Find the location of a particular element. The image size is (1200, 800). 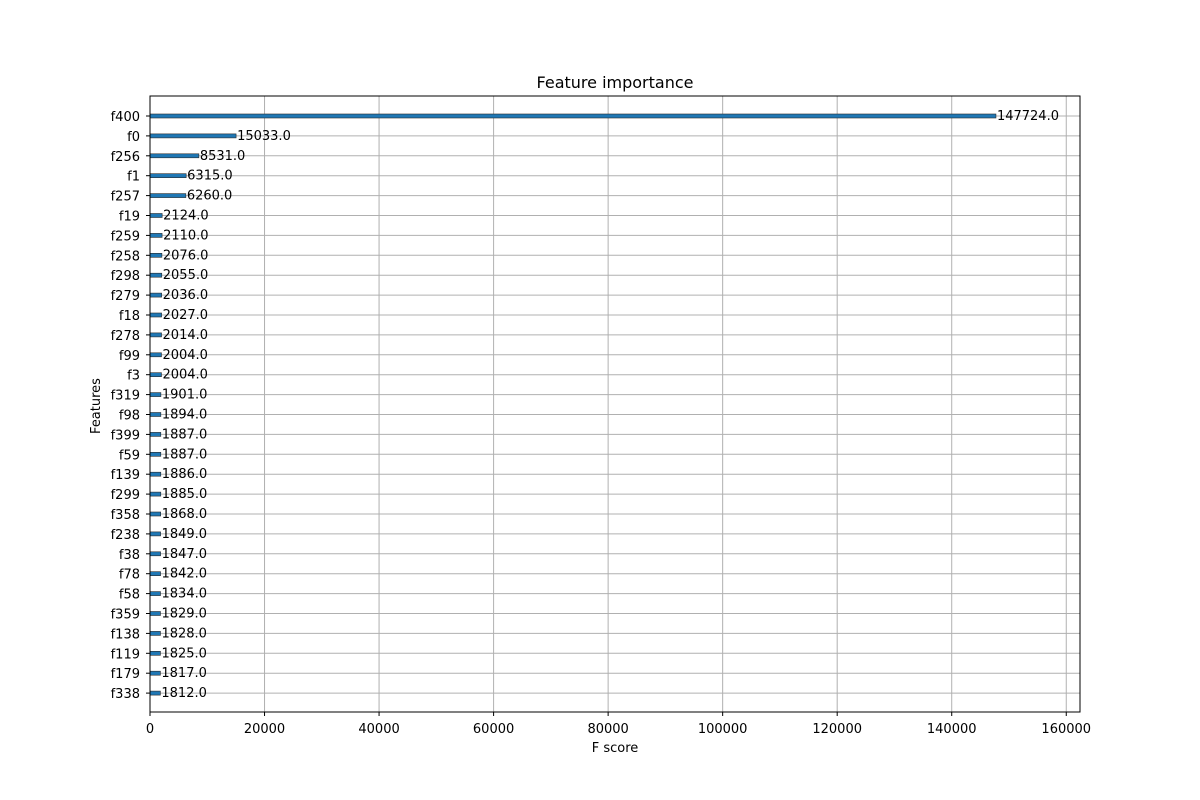

bar-value-label: 2036.0 is located at coordinates (186, 295).